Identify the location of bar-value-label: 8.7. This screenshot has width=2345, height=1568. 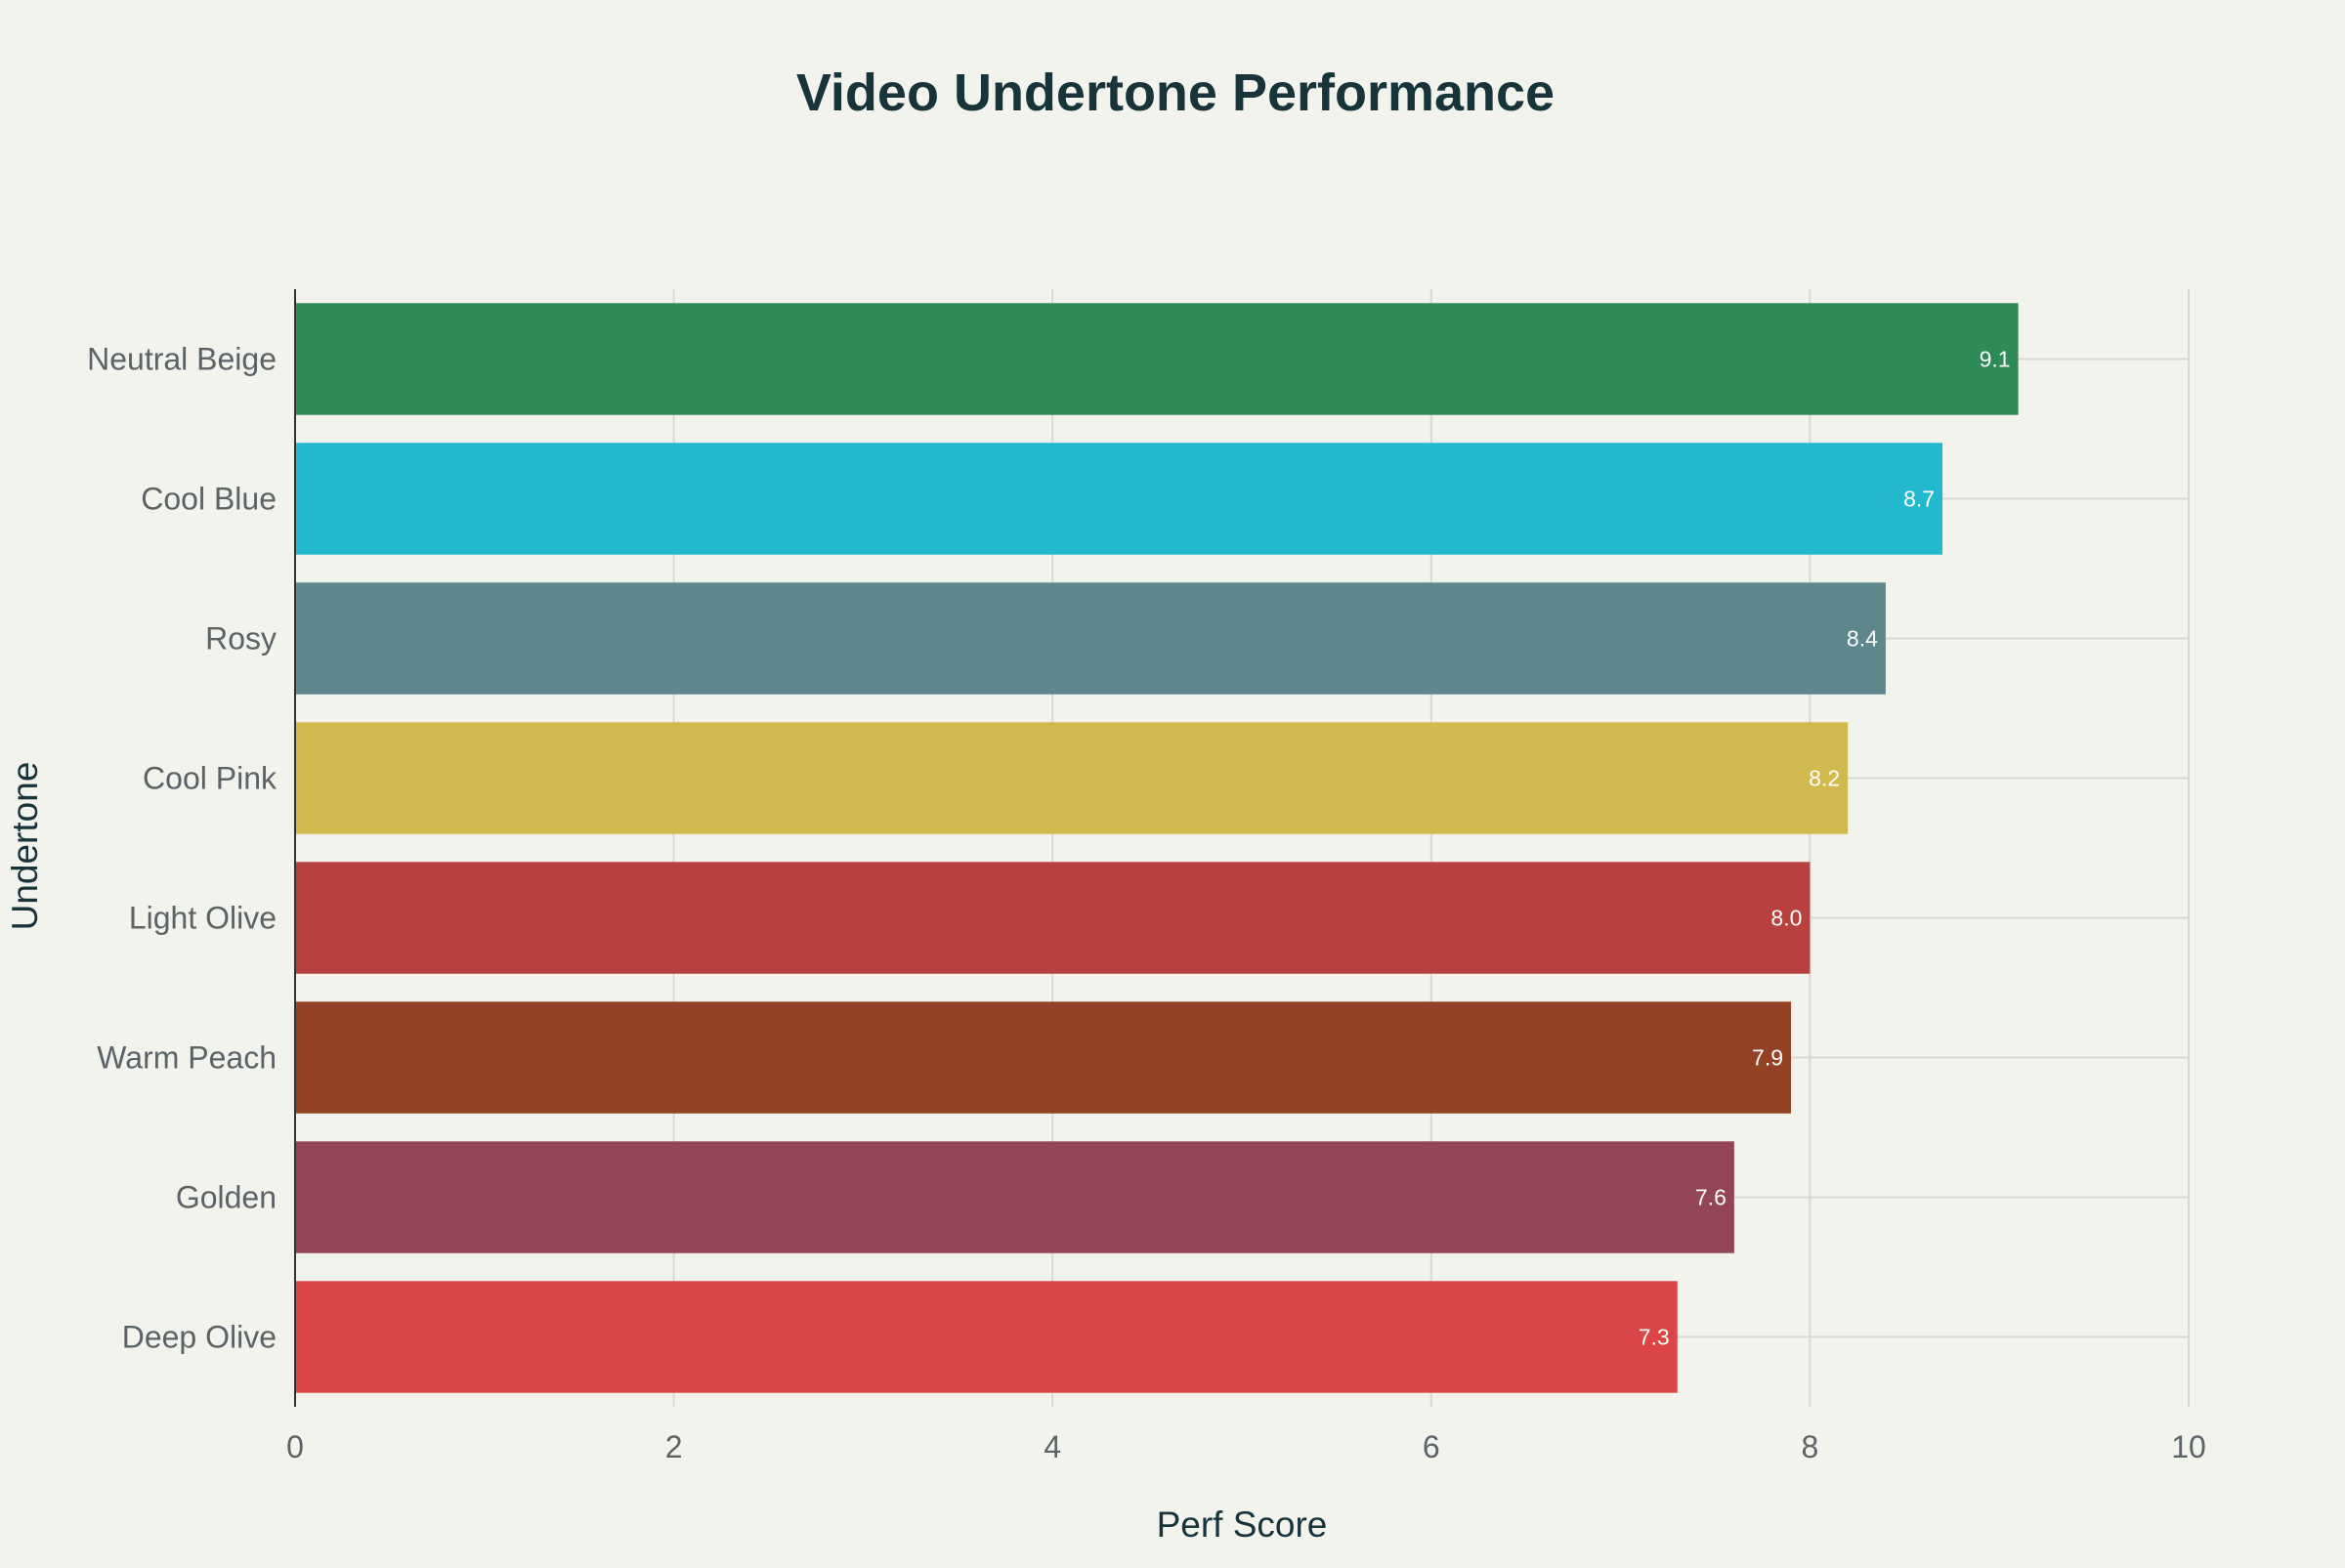
(1919, 499).